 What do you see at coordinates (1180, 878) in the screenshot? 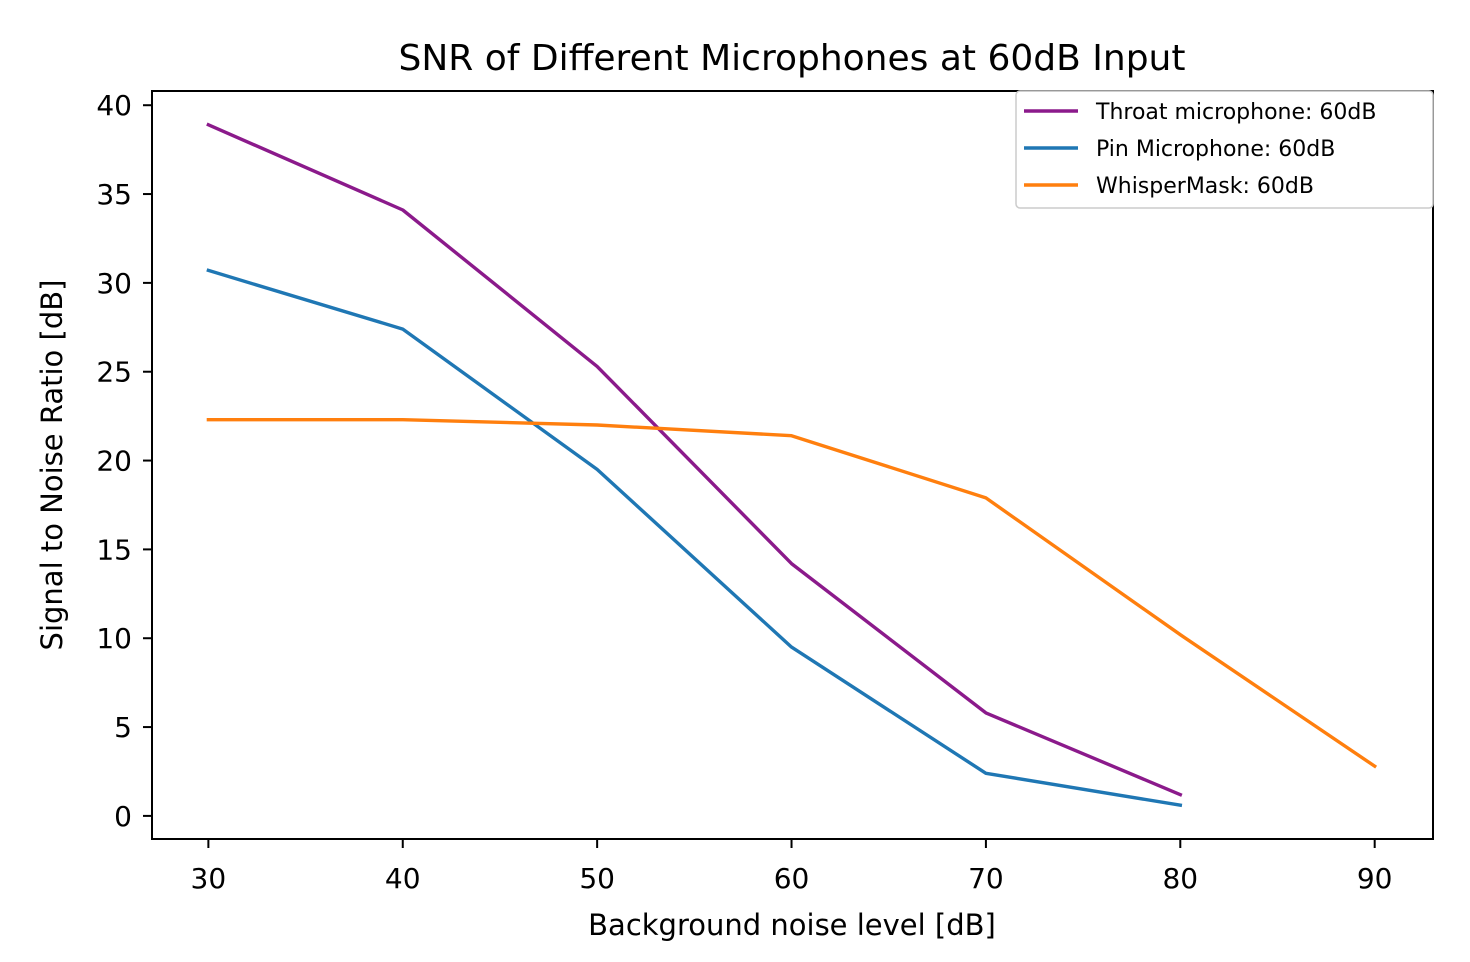
I see `x-tick-label: 80` at bounding box center [1180, 878].